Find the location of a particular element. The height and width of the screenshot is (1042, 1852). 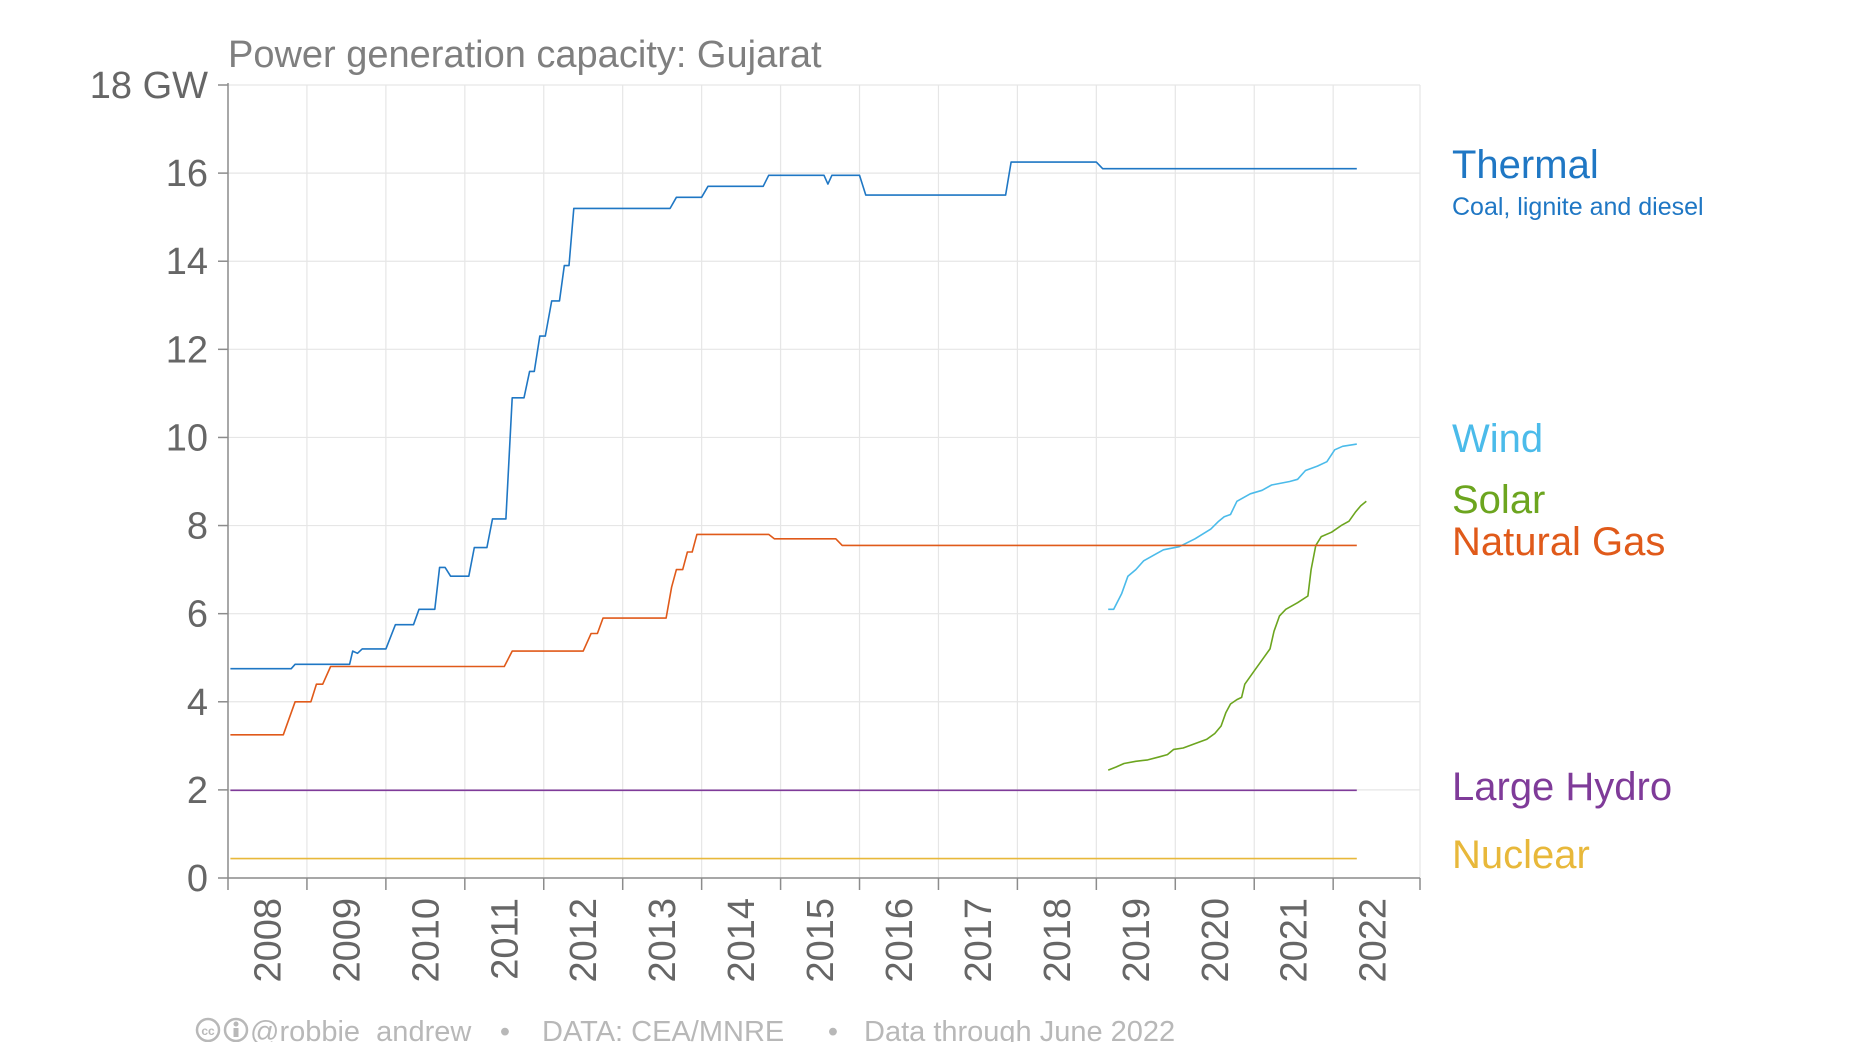

y-tick-label: 8 is located at coordinates (197, 527).